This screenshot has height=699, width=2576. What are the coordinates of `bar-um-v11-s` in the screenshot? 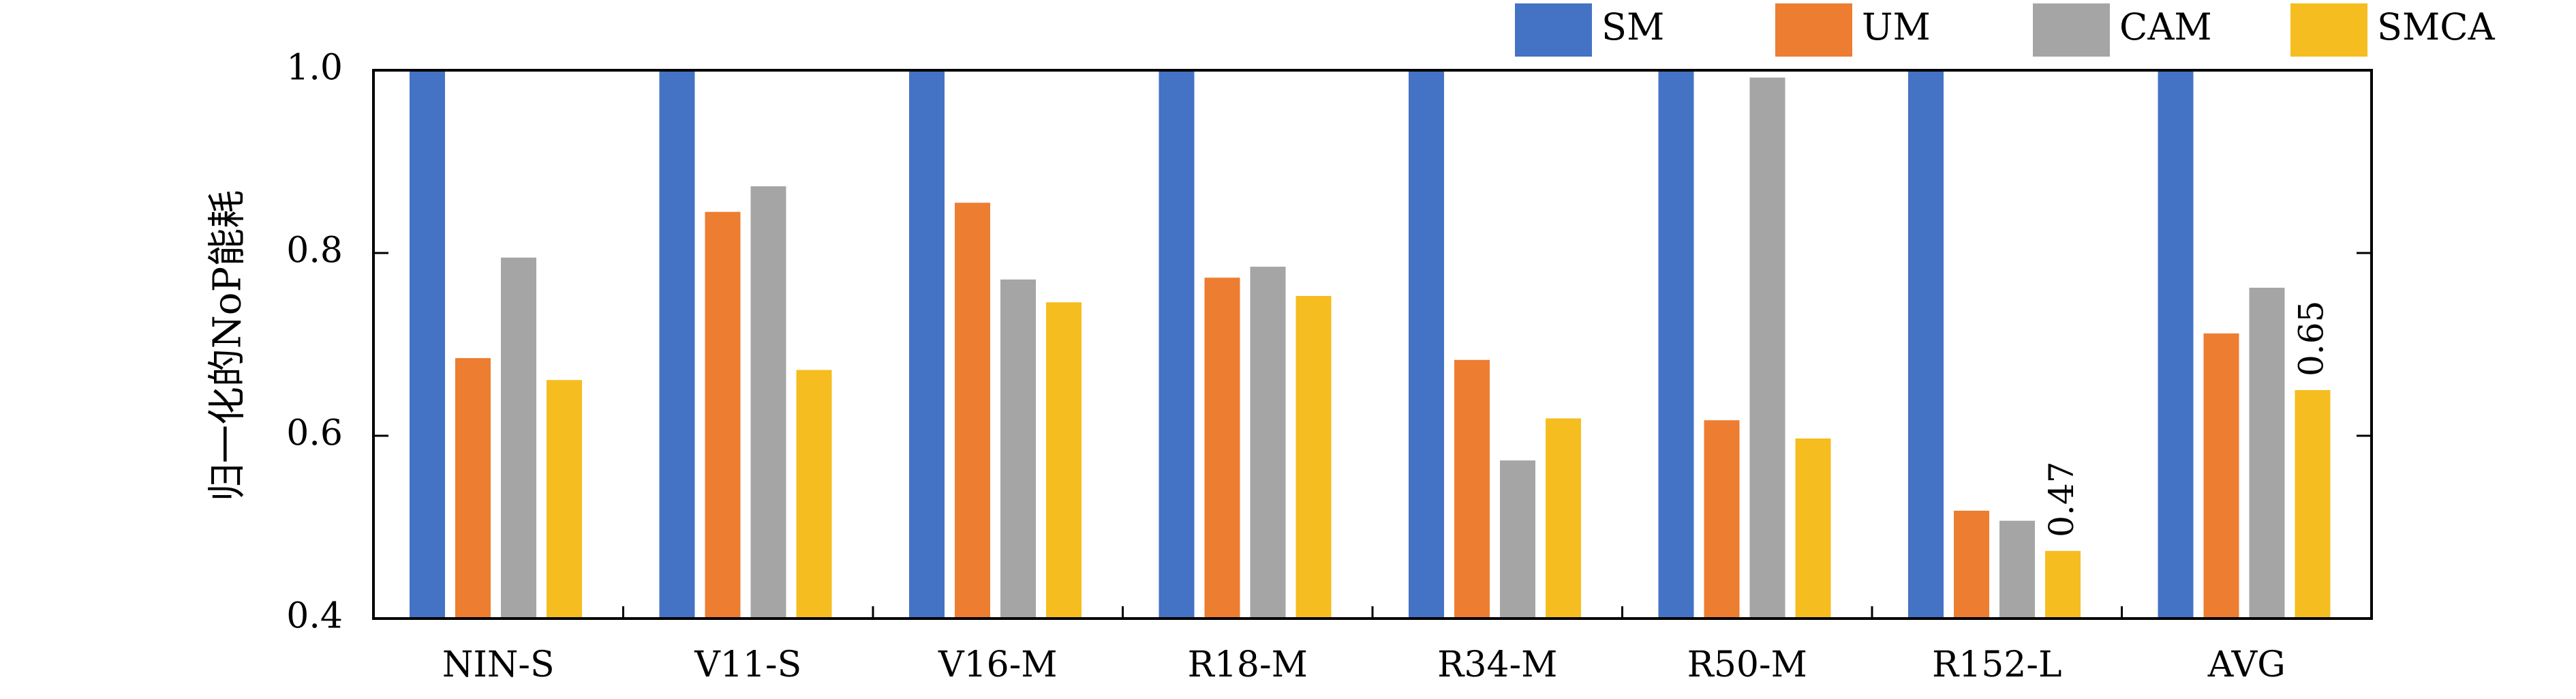 It's located at (723, 415).